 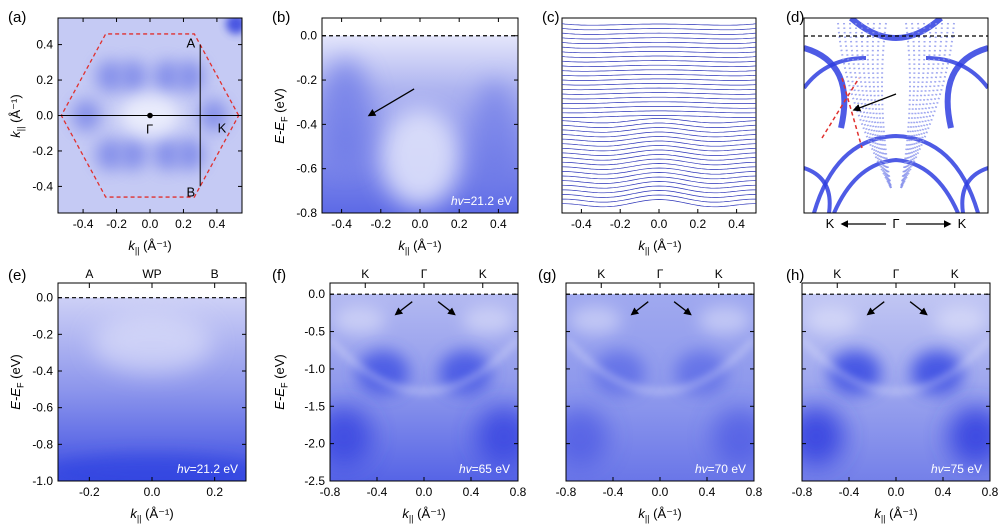 What do you see at coordinates (151, 515) in the screenshot?
I see `panel-e-xlabel: k|| (Å⁻¹)` at bounding box center [151, 515].